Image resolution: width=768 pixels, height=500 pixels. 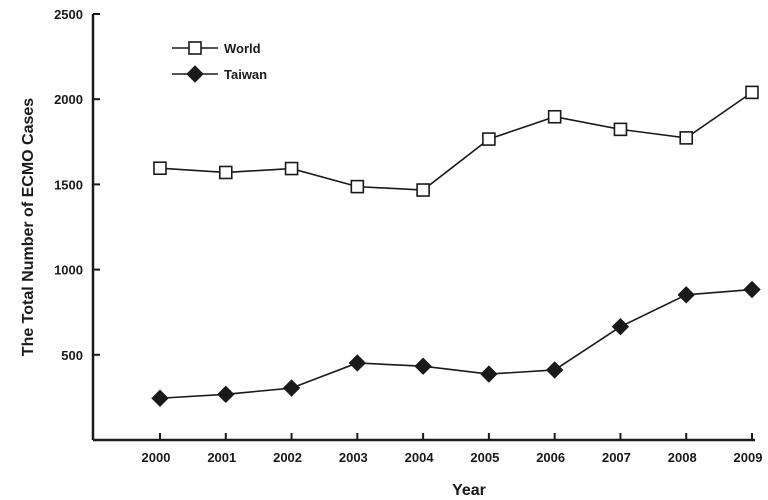 I want to click on y-tick-label-500: 500, so click(x=72, y=355).